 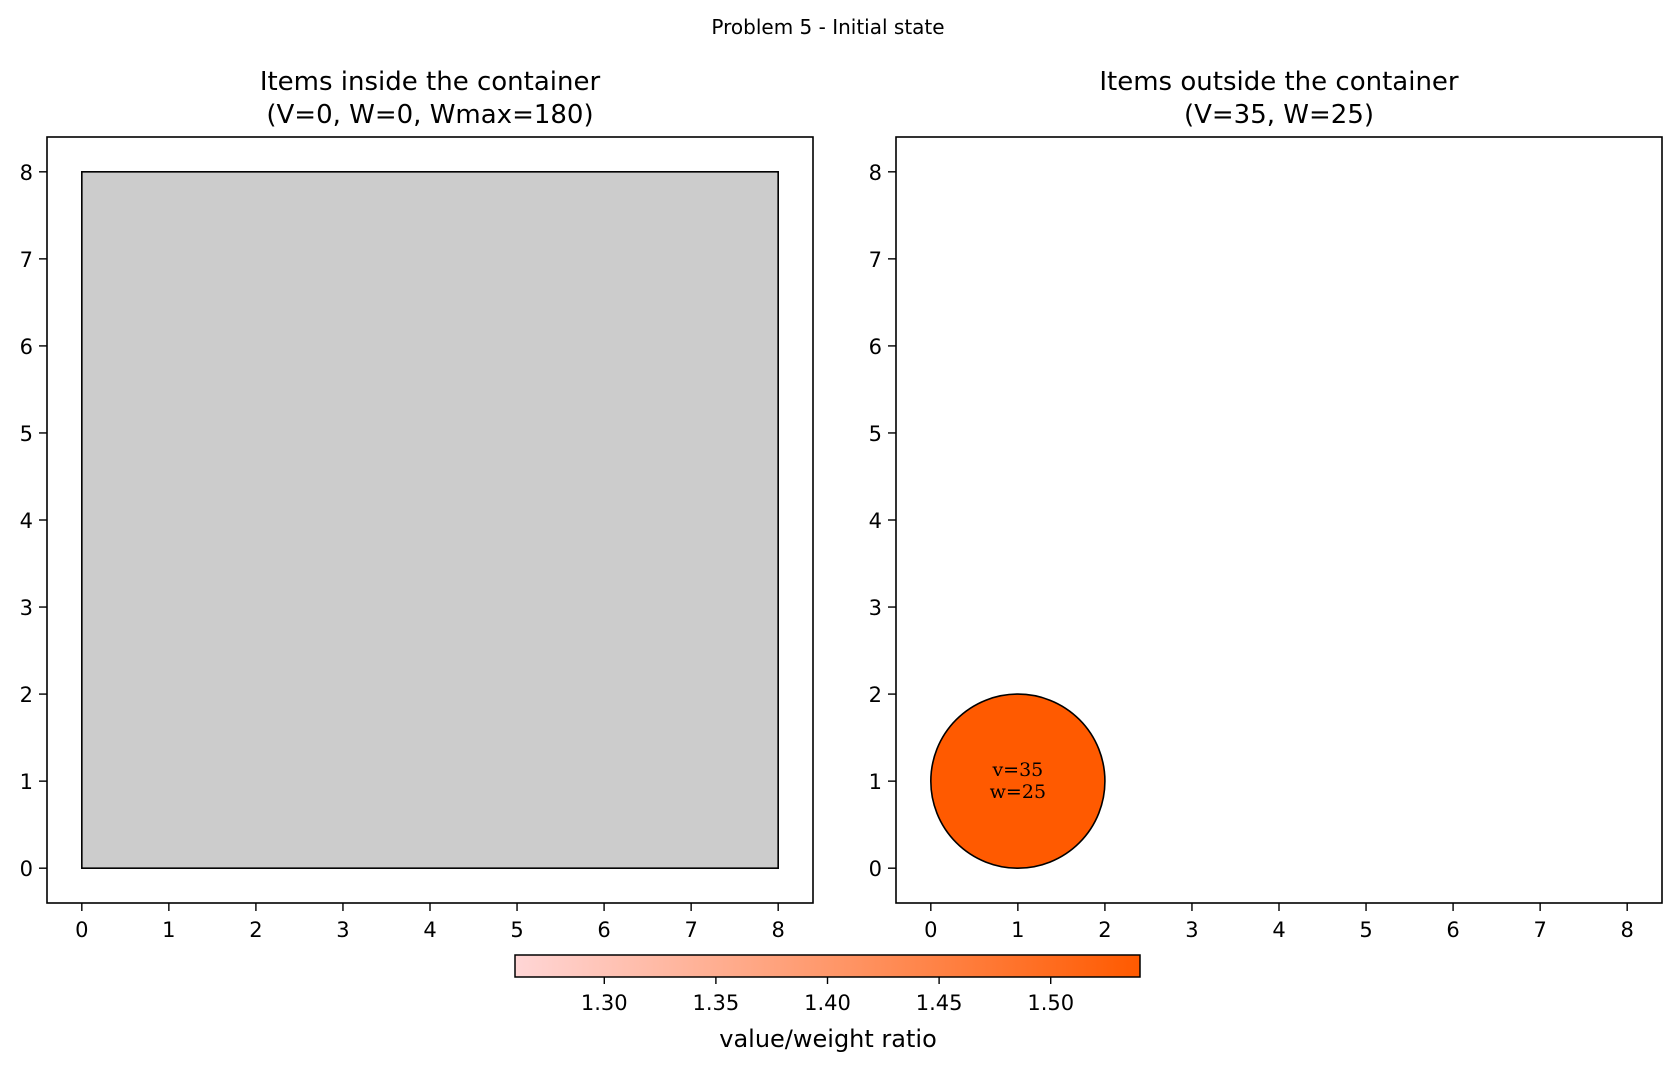 I want to click on item-label-line-2: w=25, so click(x=1018, y=792).